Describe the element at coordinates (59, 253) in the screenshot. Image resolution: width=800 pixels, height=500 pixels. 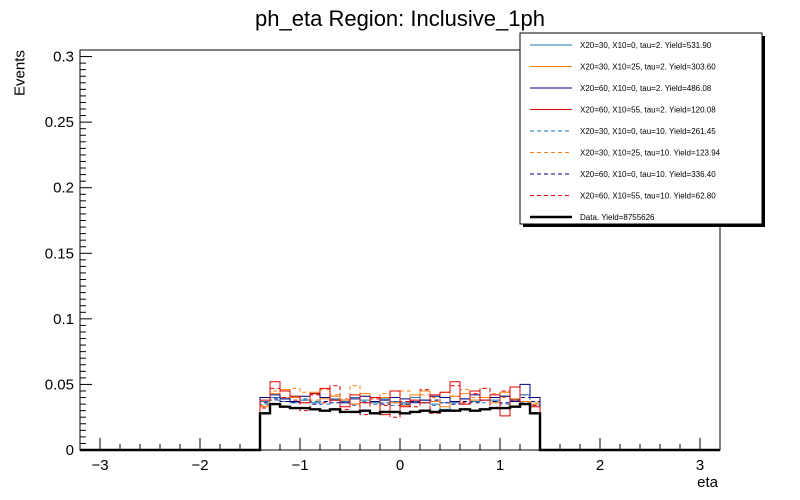
I see `y-tick-label: 0.15` at that location.